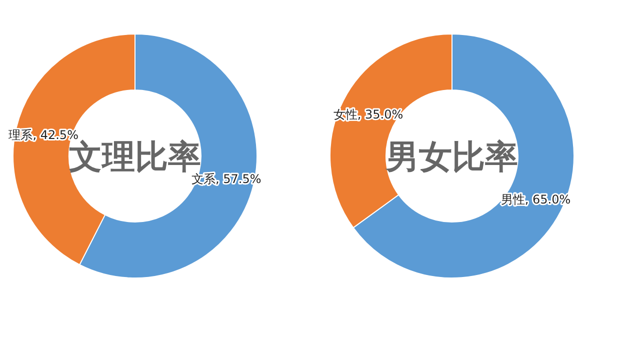  I want to click on text: 男女比率, so click(451, 156).